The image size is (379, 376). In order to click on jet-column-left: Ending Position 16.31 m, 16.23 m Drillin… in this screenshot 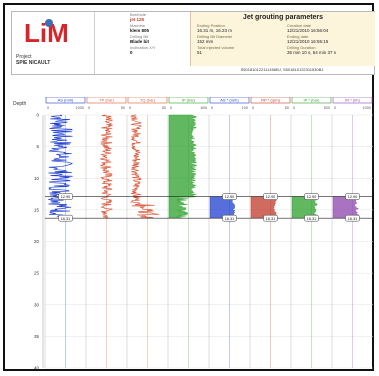, I will do `click(240, 39)`.